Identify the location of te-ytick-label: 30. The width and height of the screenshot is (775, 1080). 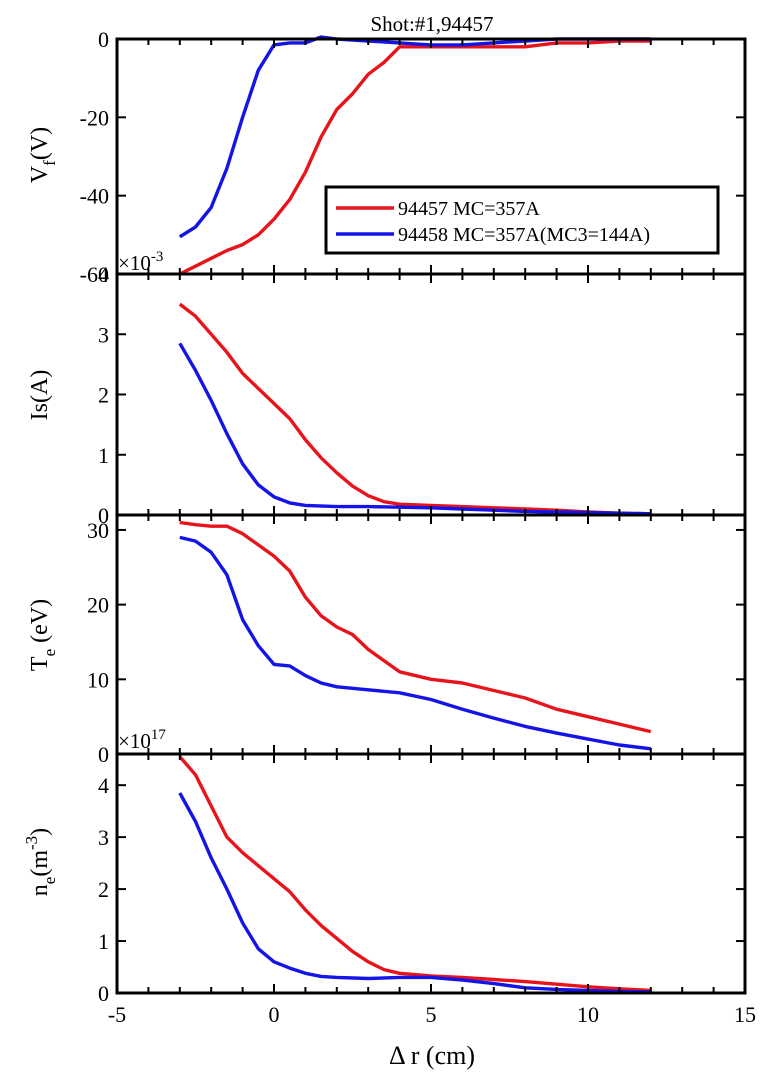
(98, 530).